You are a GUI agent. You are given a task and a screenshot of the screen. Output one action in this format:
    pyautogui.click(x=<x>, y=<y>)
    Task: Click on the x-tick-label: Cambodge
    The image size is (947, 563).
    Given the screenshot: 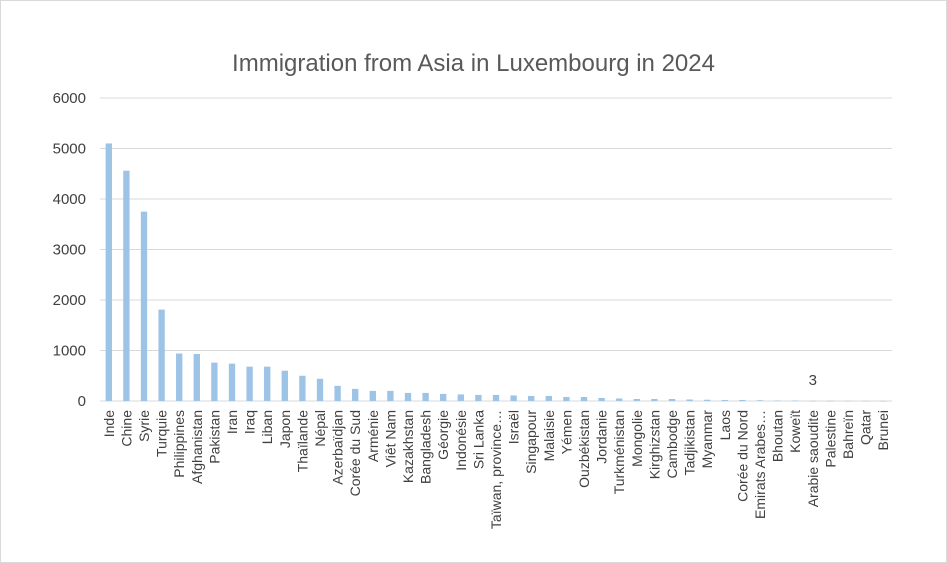 What is the action you would take?
    pyautogui.click(x=672, y=444)
    